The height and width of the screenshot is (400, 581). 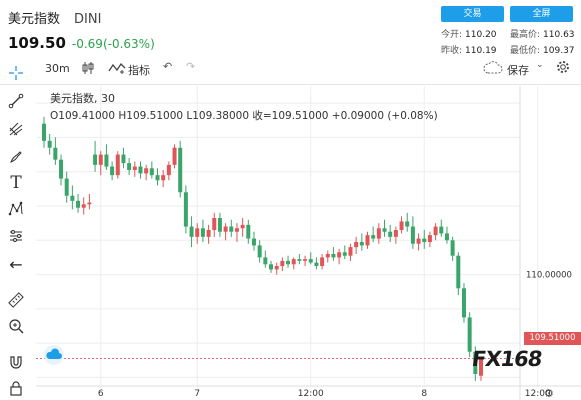 I want to click on zoom-in-icon, so click(x=16, y=326).